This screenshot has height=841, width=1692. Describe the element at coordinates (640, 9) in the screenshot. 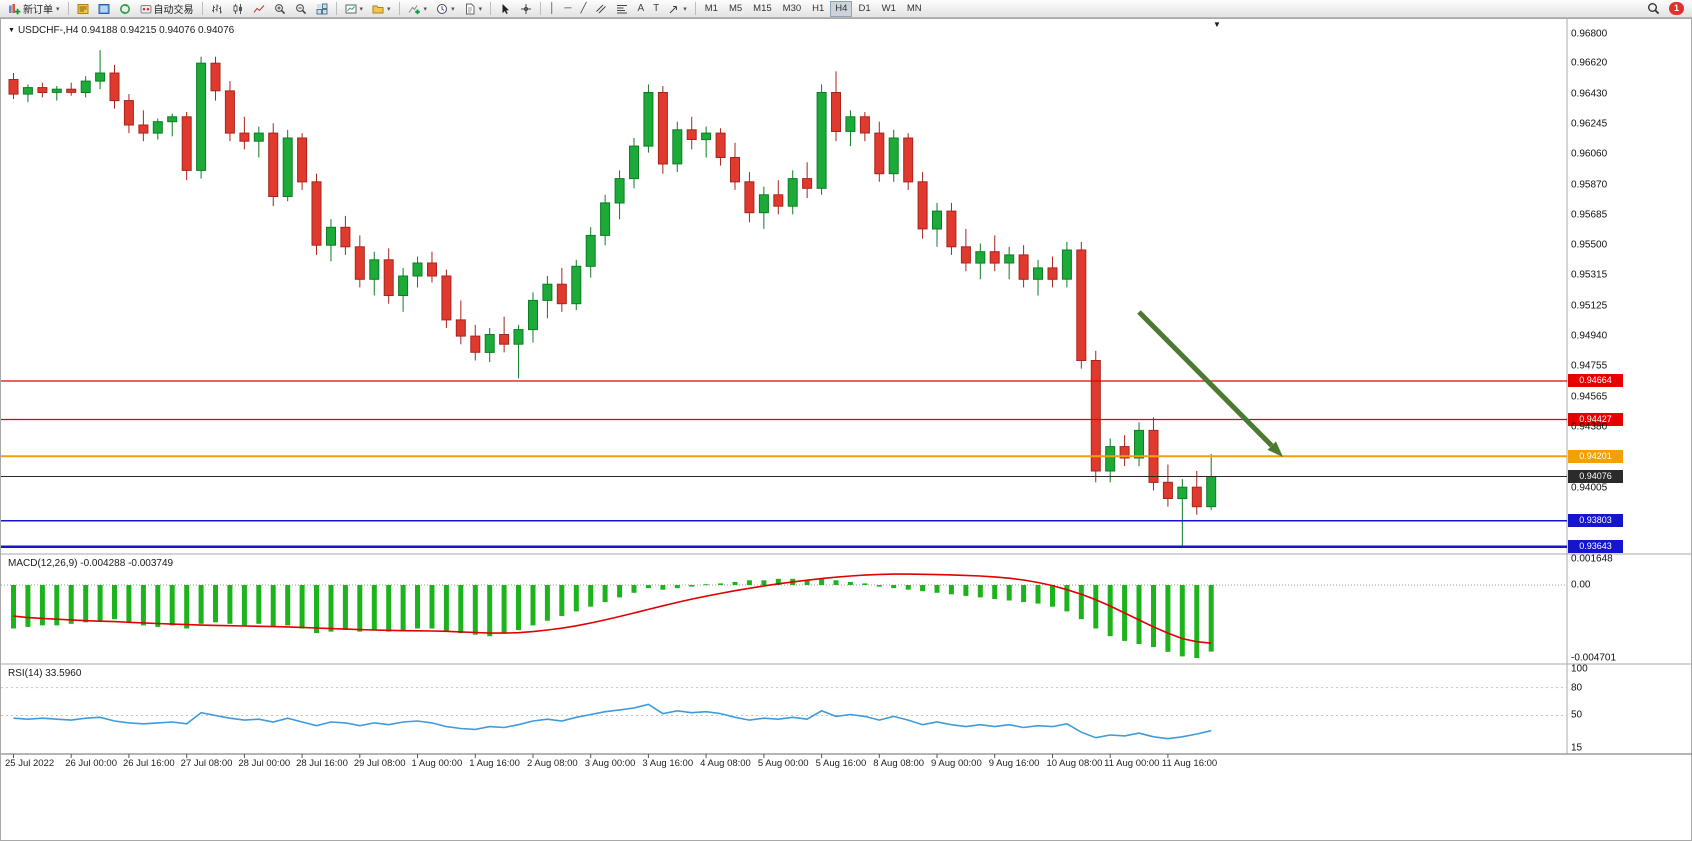

I see `text-button: A` at that location.